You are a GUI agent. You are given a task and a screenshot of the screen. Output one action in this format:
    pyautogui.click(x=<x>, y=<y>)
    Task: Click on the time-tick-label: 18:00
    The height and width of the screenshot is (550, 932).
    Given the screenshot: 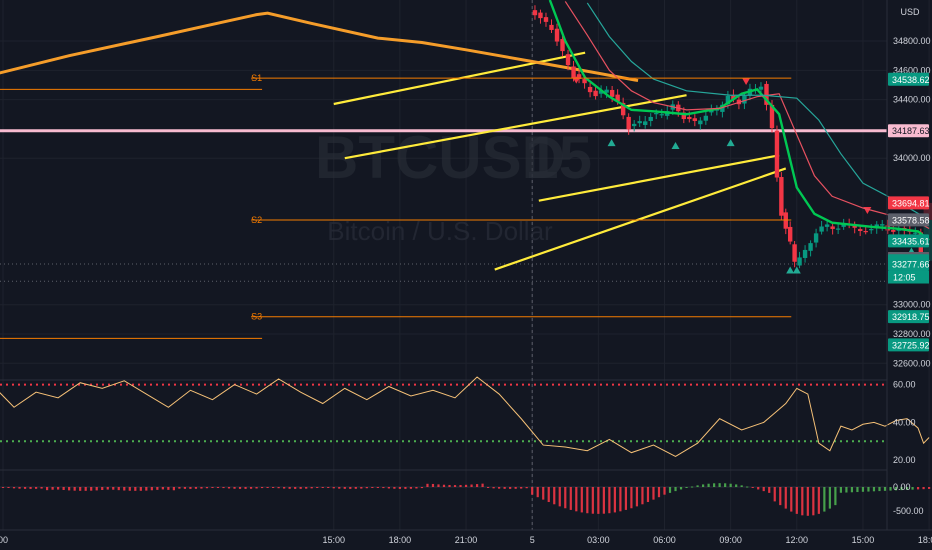 What is the action you would take?
    pyautogui.click(x=925, y=540)
    